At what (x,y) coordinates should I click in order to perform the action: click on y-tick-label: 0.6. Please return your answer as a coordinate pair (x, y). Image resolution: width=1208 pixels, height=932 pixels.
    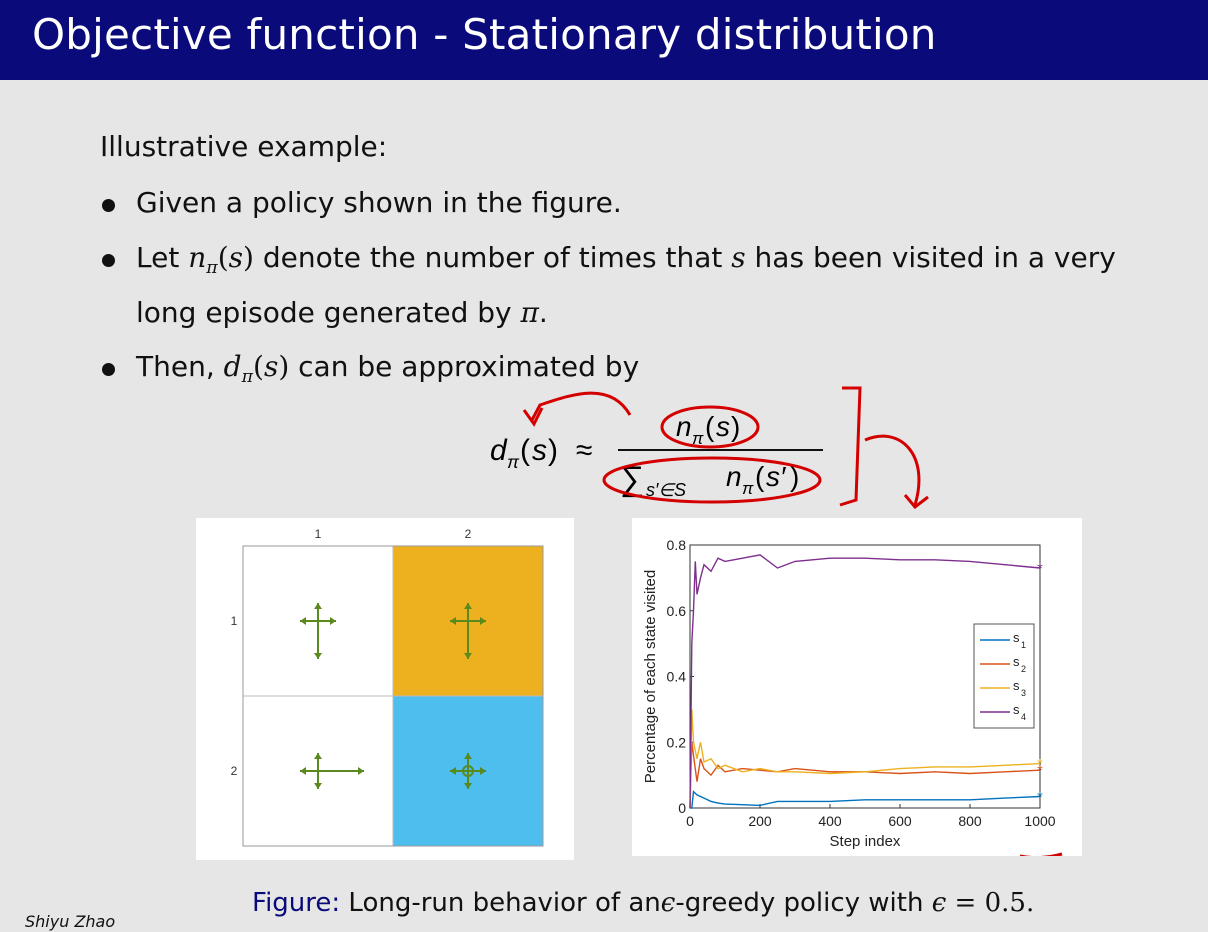
    Looking at the image, I should click on (677, 611).